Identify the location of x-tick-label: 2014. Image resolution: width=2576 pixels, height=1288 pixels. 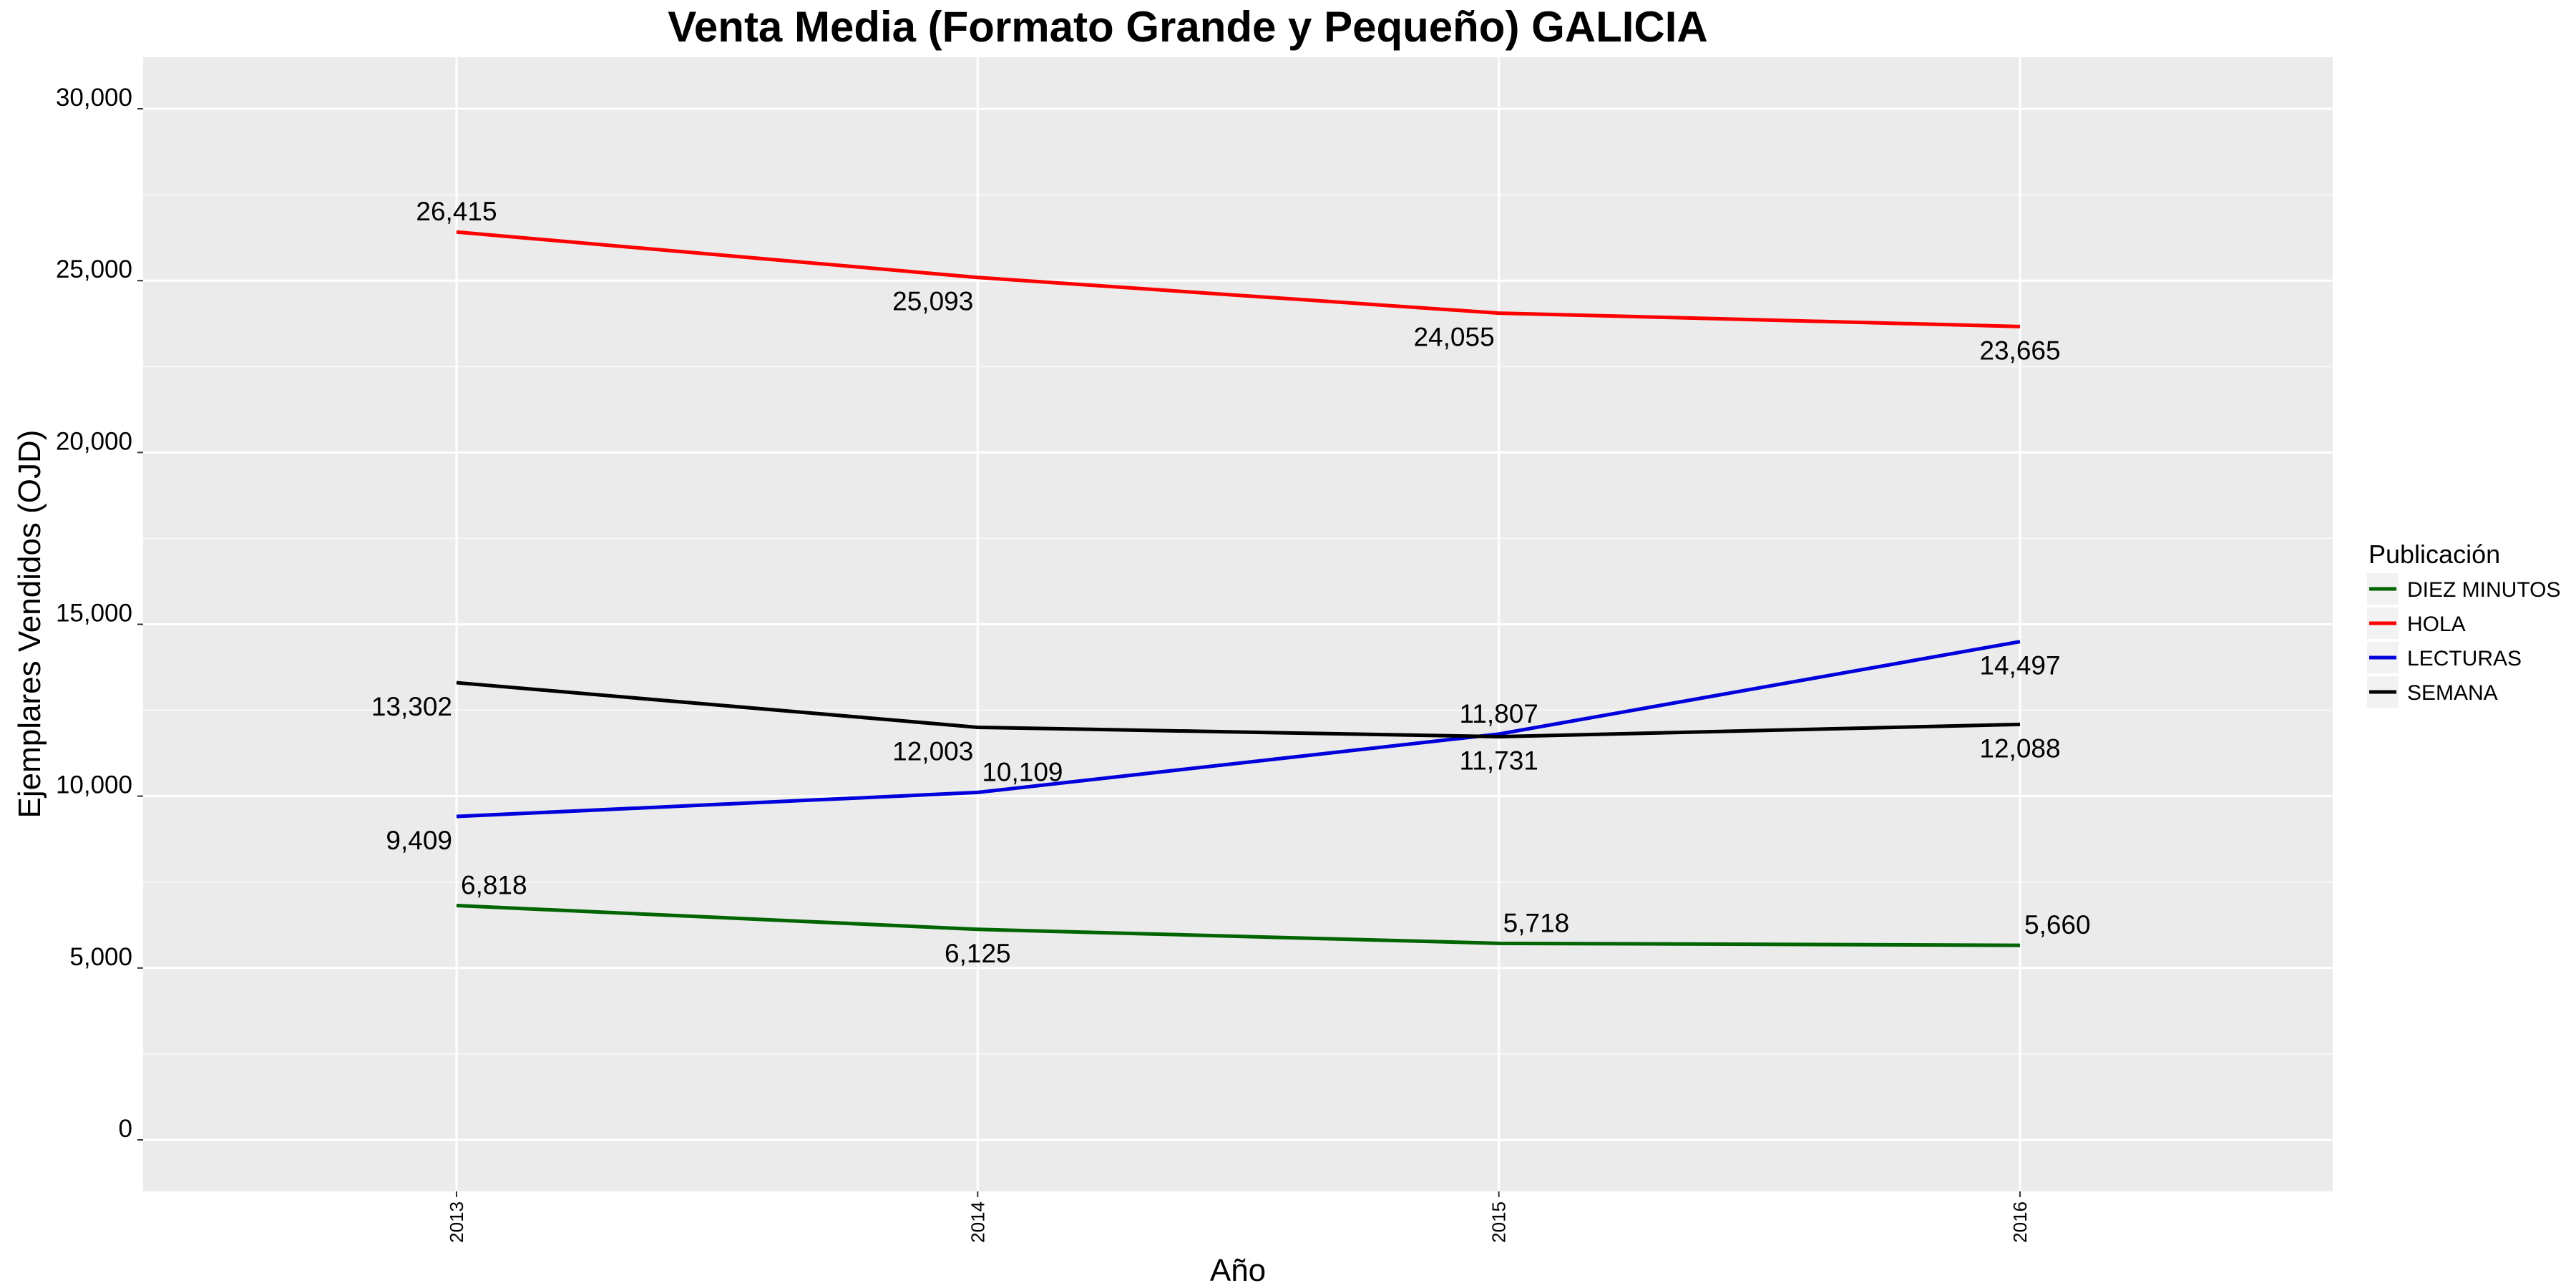
(977, 1222).